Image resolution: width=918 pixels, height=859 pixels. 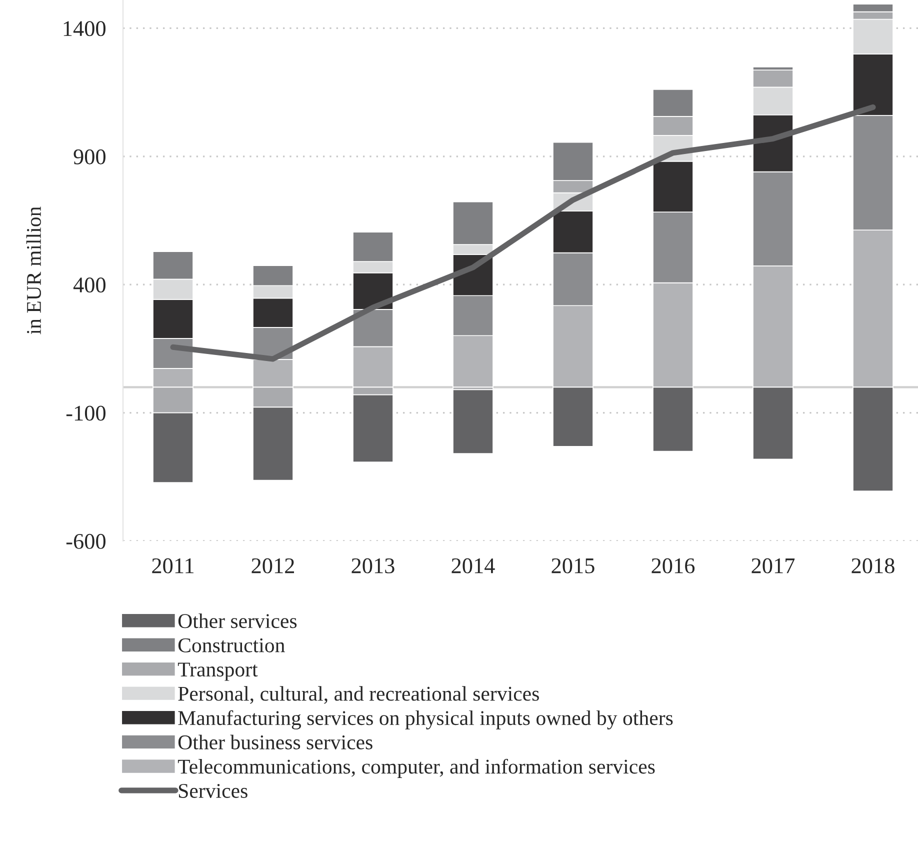 I want to click on y-tick-label: 900, so click(x=90, y=156).